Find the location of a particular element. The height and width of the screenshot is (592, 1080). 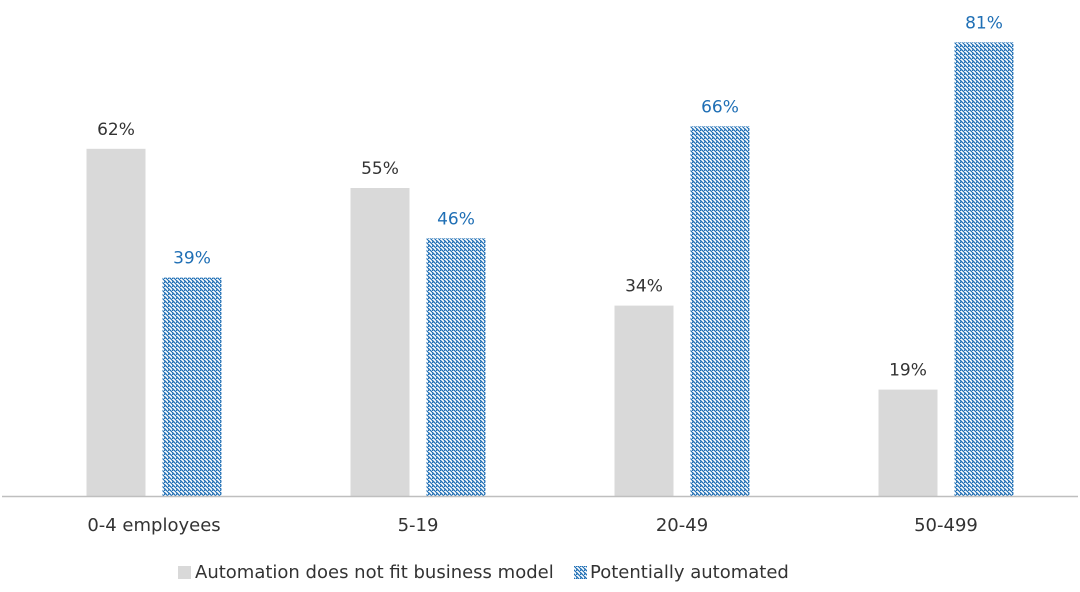

data-label-automation-not-fit-2: 34% is located at coordinates (644, 287).